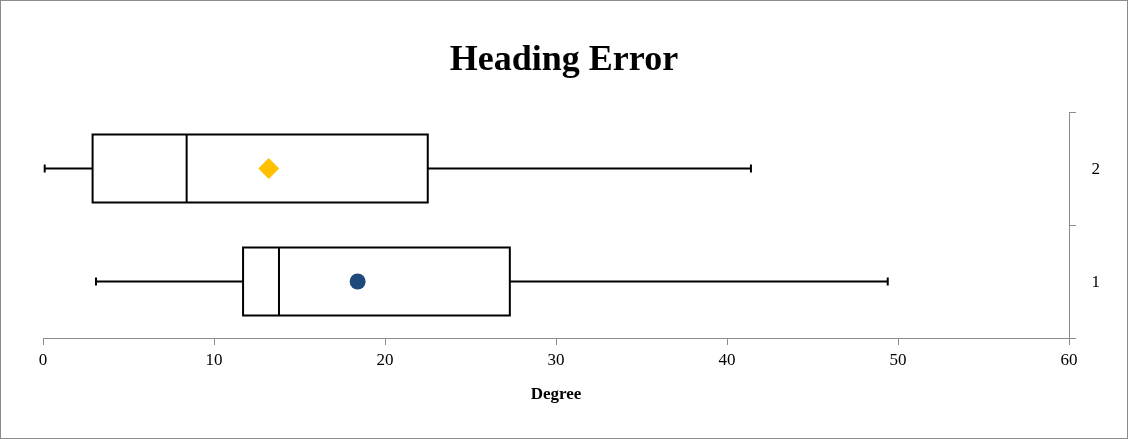  I want to click on x-tick-label: 40, so click(727, 360).